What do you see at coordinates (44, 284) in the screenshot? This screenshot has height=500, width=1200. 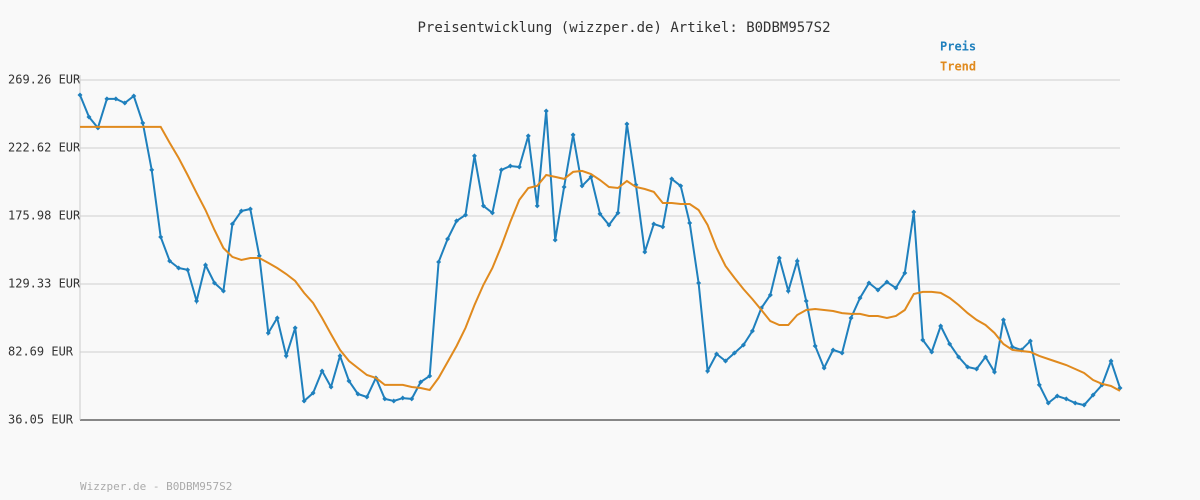 I see `y-tick-label: 129.33 EUR` at bounding box center [44, 284].